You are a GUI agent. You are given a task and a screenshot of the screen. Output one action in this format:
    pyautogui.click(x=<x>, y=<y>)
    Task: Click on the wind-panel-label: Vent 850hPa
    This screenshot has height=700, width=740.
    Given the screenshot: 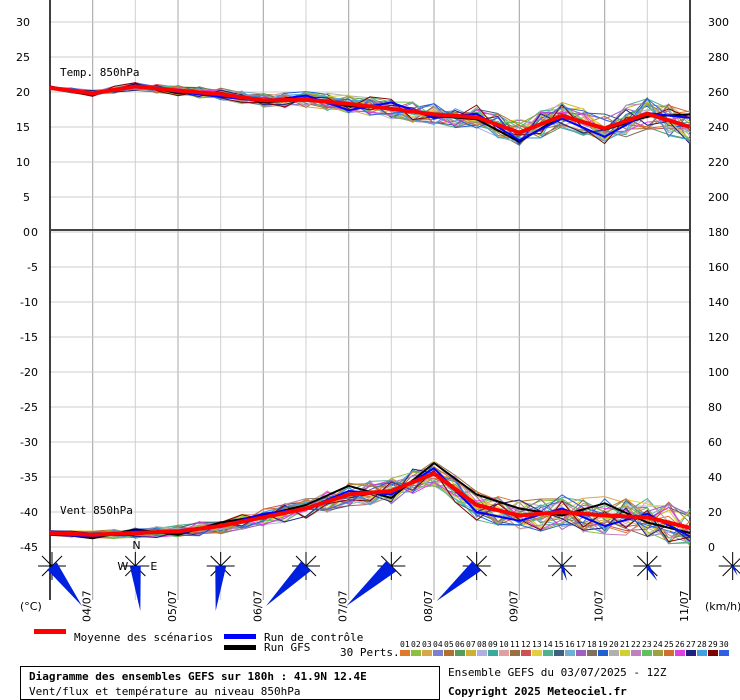 What is the action you would take?
    pyautogui.click(x=96, y=510)
    